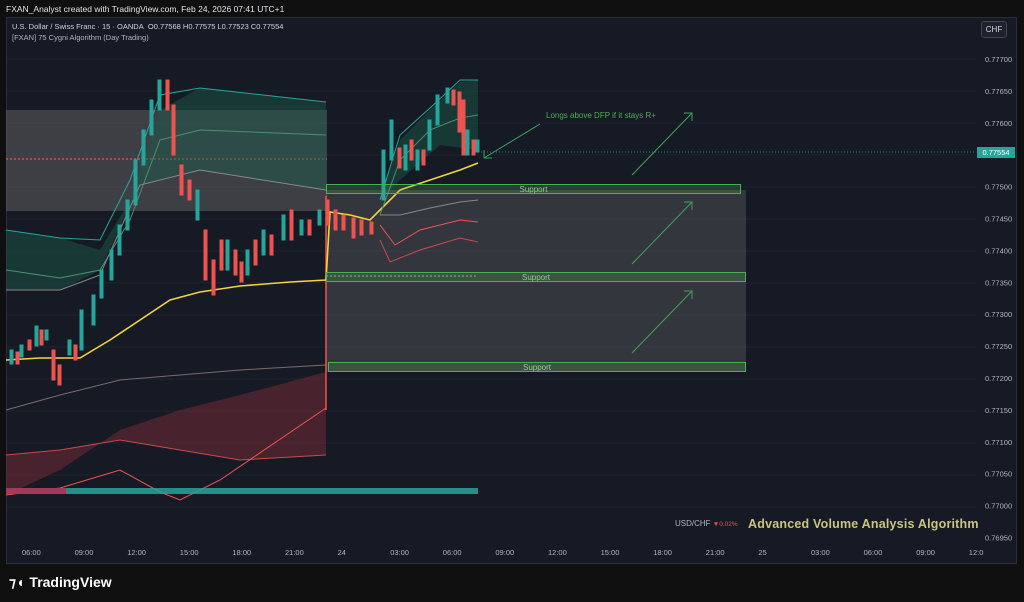  I want to click on price-tick-label: 0.77500, so click(998, 187).